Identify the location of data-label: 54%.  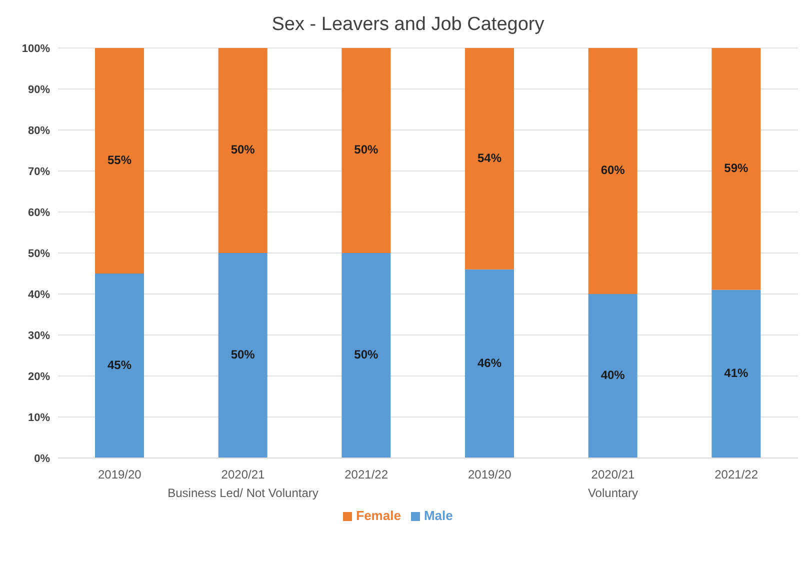
(489, 157).